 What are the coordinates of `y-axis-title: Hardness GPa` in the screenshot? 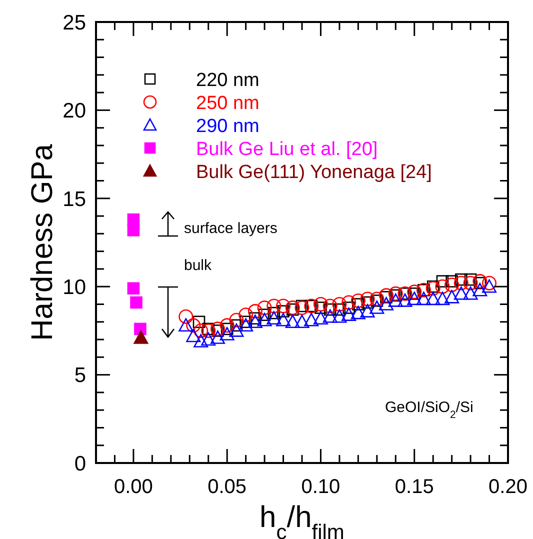 It's located at (42, 242).